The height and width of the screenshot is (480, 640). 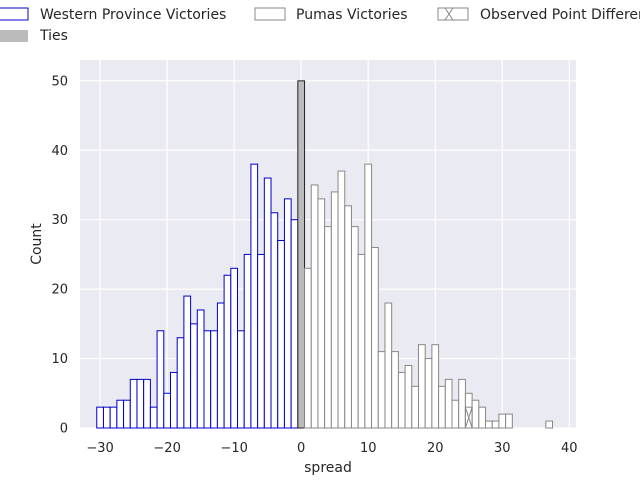 I want to click on y-tick-label: 50, so click(x=59, y=81).